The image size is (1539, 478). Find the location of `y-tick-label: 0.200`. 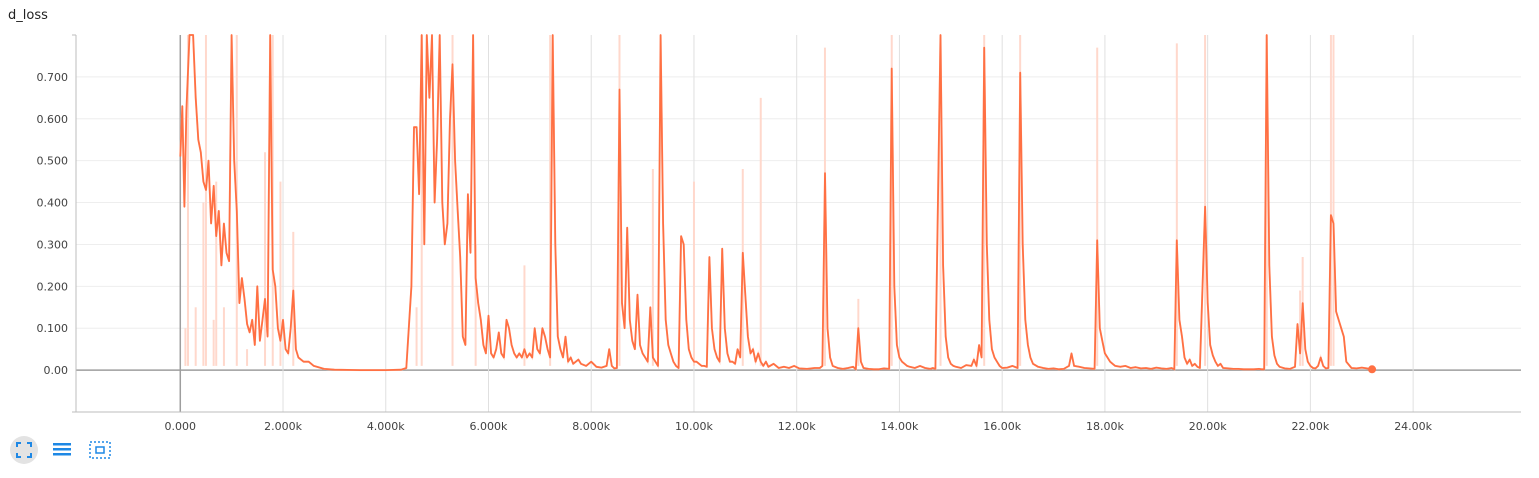

y-tick-label: 0.200 is located at coordinates (53, 286).